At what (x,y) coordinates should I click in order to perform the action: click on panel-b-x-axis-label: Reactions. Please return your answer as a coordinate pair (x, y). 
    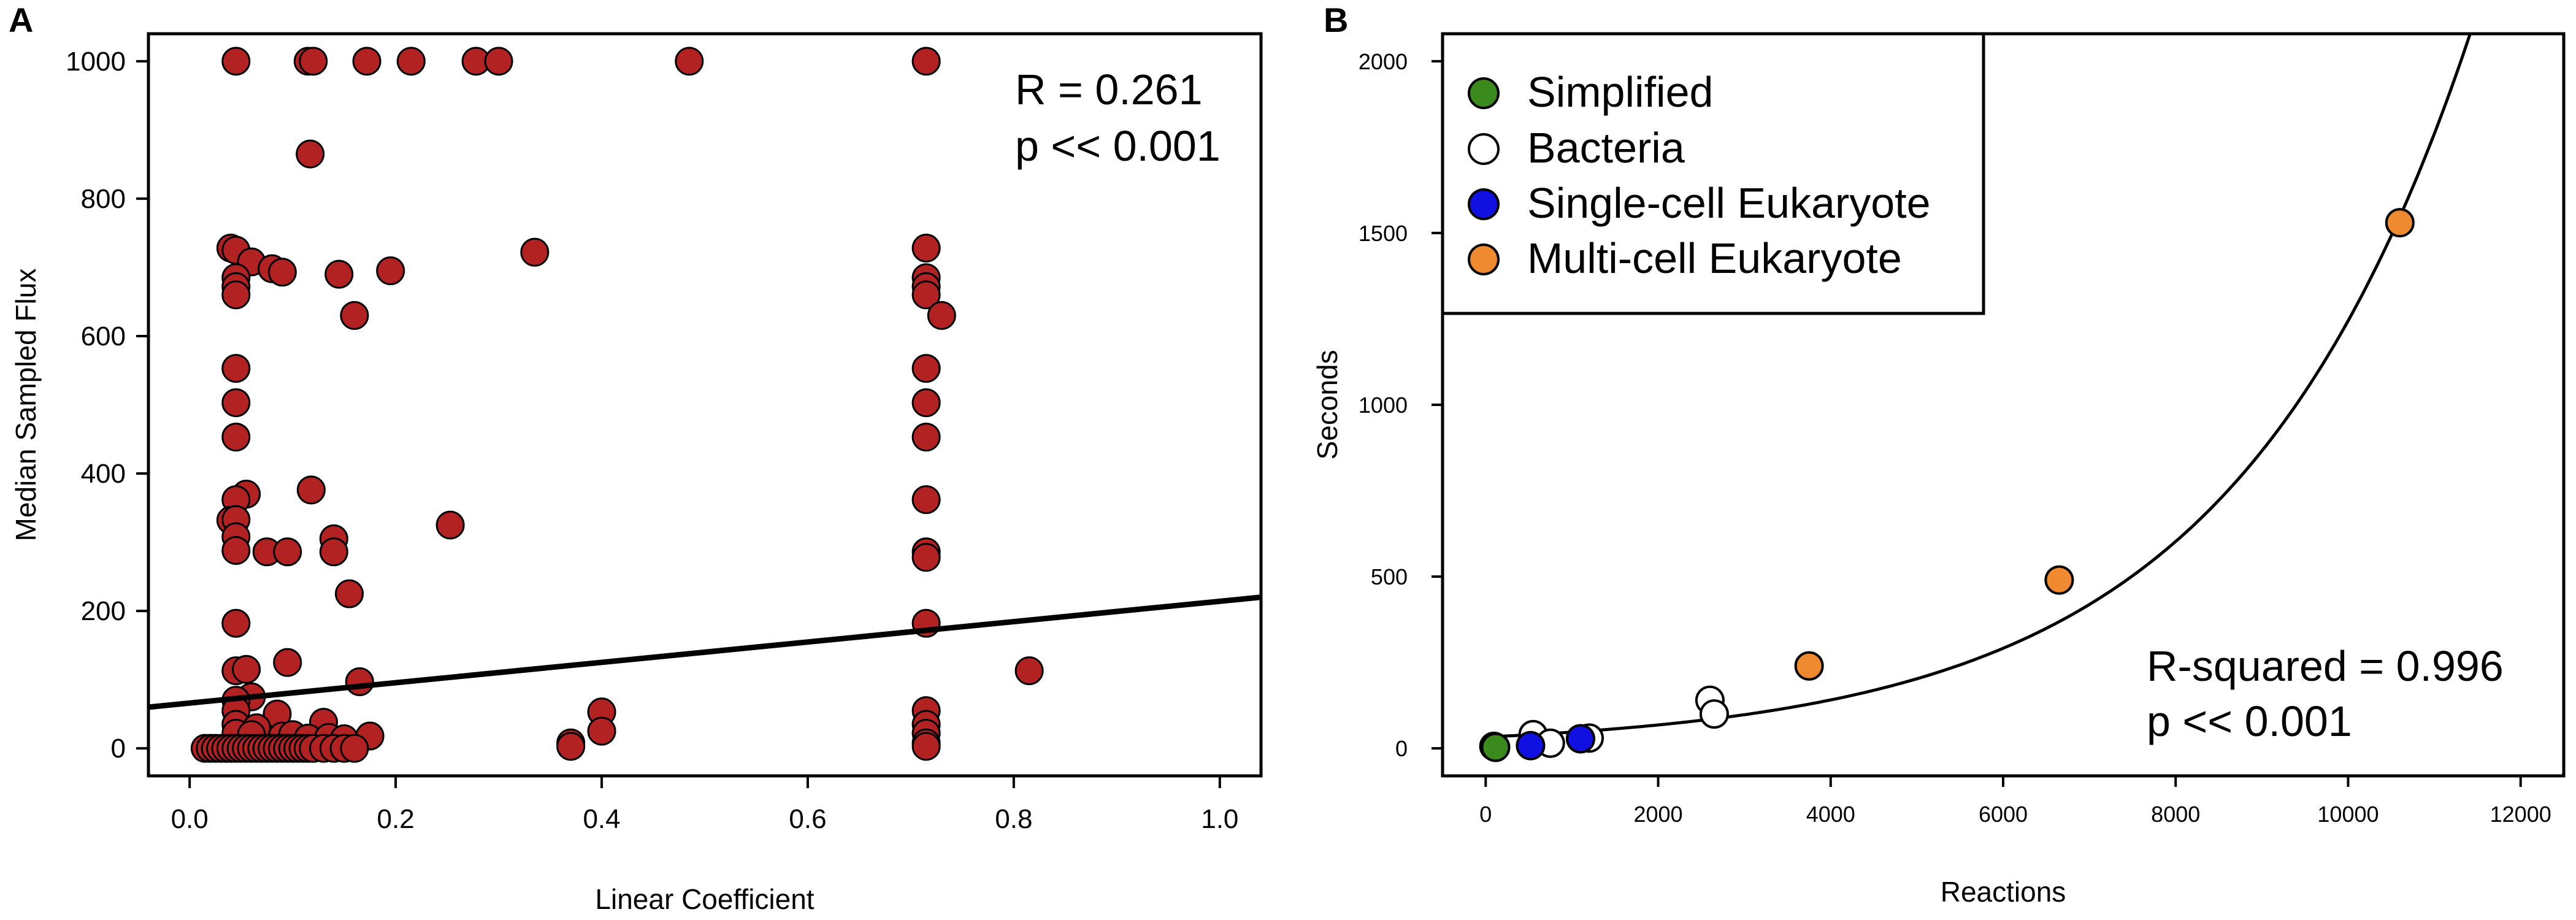
    Looking at the image, I should click on (2003, 892).